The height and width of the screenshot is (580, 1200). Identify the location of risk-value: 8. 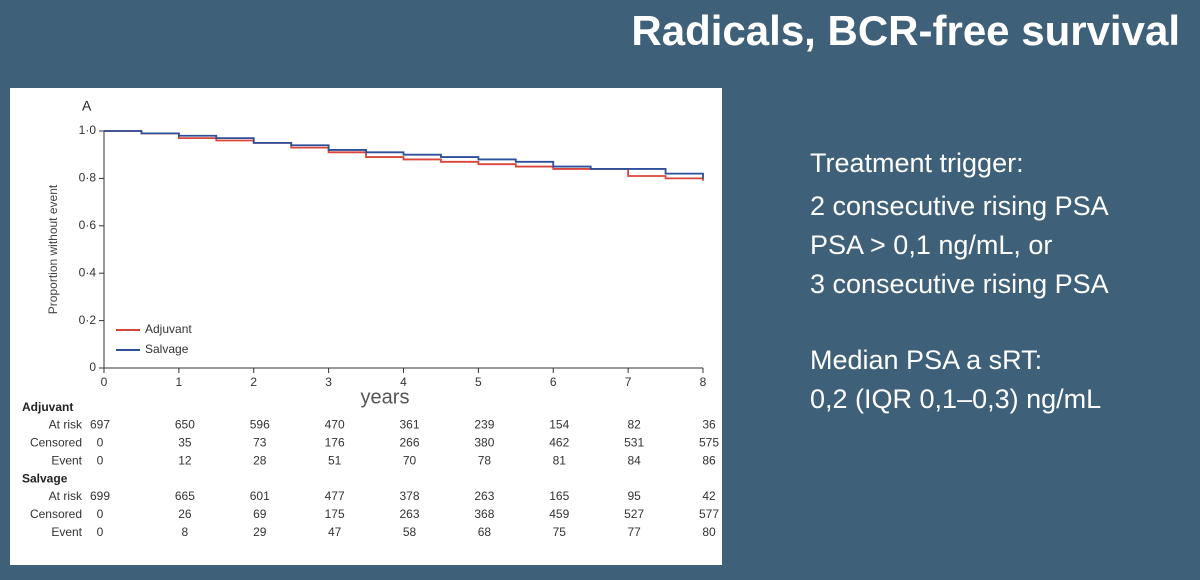
(185, 532).